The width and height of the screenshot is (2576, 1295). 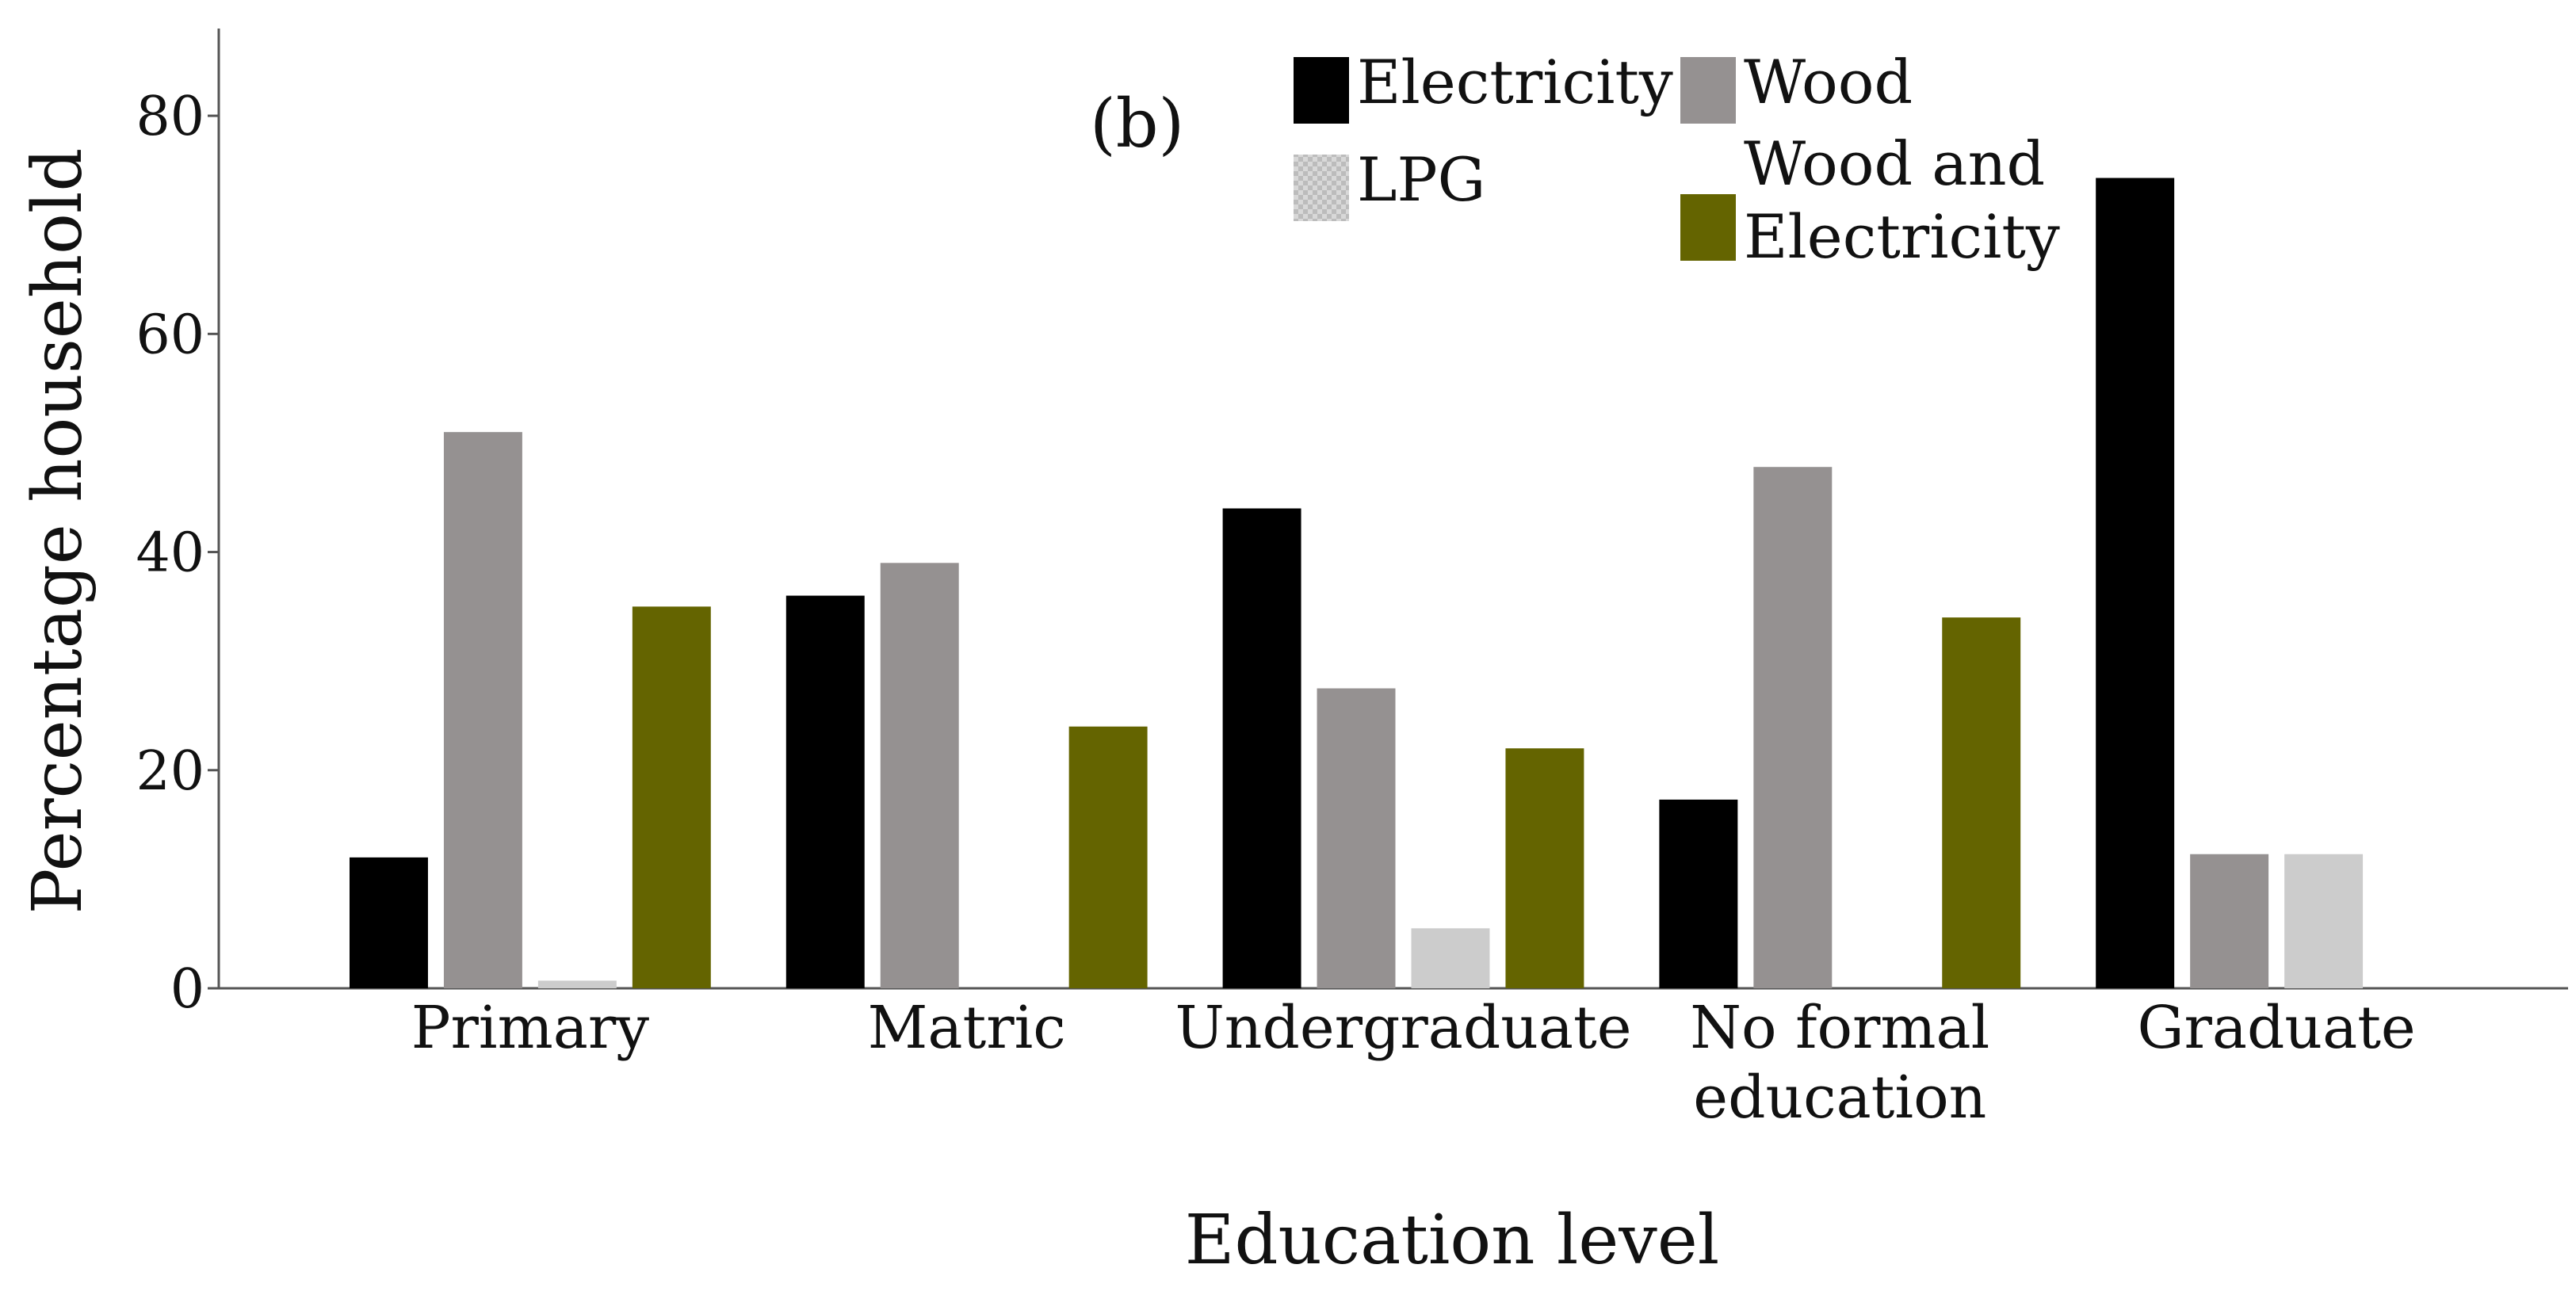 I want to click on y-tick-label: 60, so click(x=170, y=335).